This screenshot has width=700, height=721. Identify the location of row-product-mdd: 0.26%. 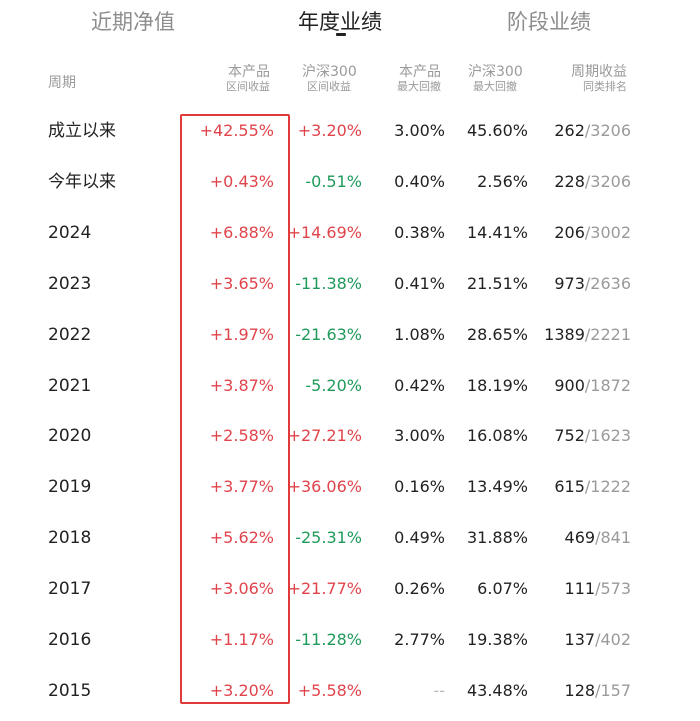
(419, 588).